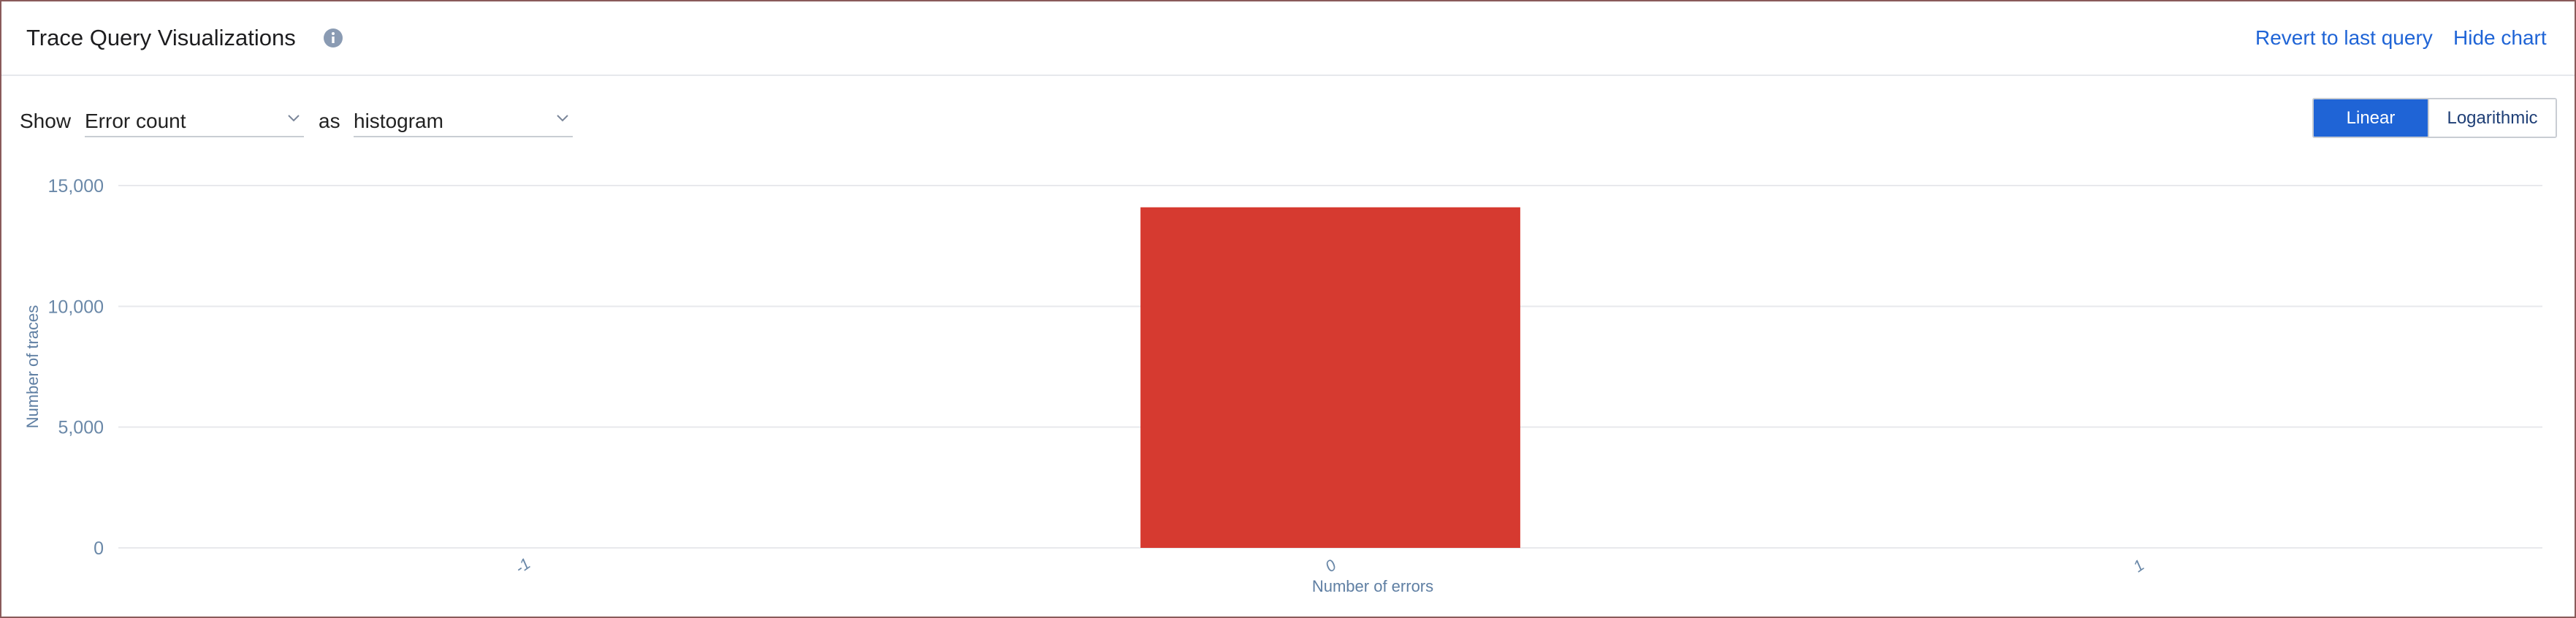 The width and height of the screenshot is (2576, 618). What do you see at coordinates (329, 121) in the screenshot?
I see `as-label: as` at bounding box center [329, 121].